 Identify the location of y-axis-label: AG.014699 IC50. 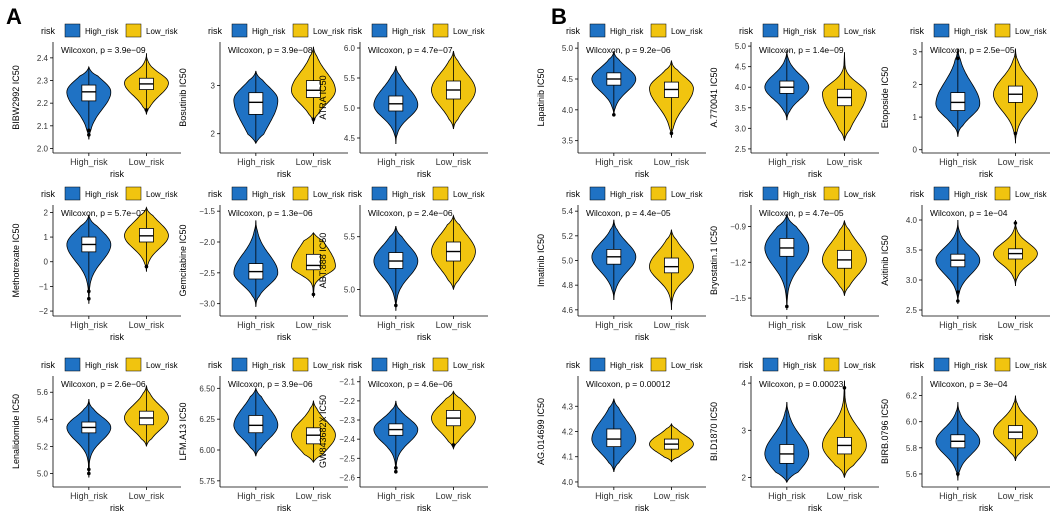
(541, 431).